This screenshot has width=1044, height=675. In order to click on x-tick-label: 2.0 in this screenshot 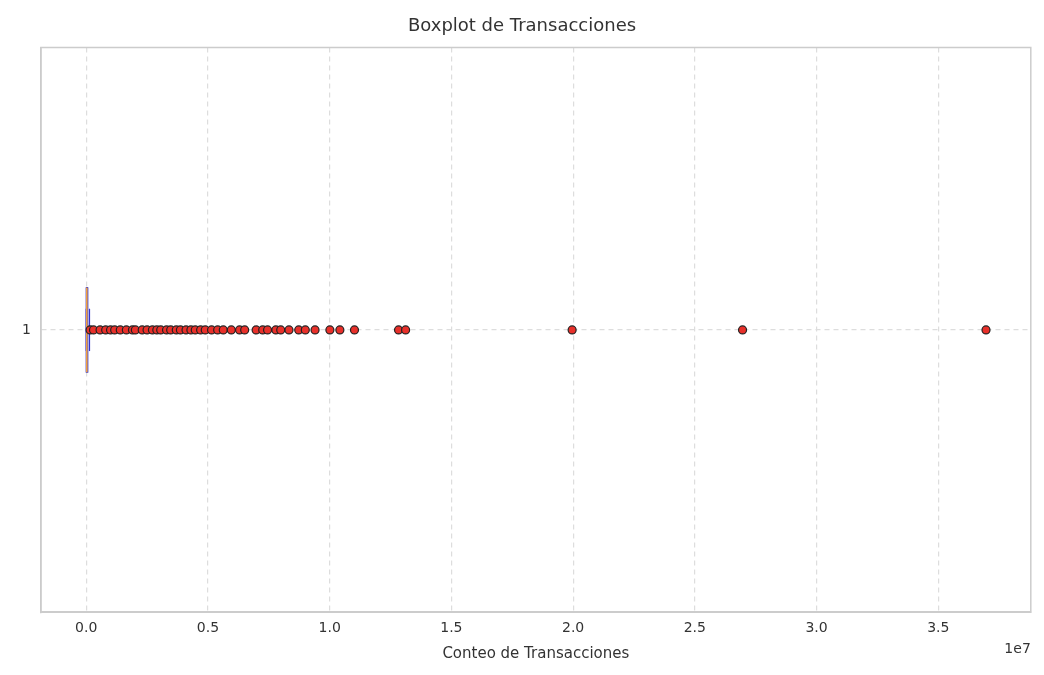, I will do `click(573, 627)`.